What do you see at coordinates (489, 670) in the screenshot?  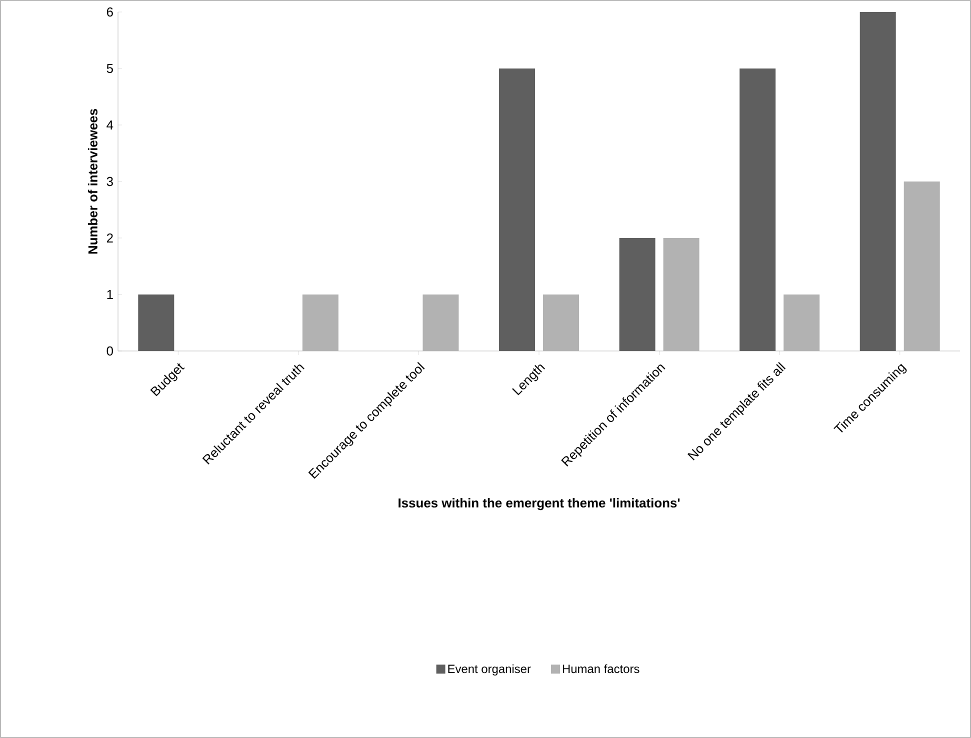 I see `legend-label: Event organiser` at bounding box center [489, 670].